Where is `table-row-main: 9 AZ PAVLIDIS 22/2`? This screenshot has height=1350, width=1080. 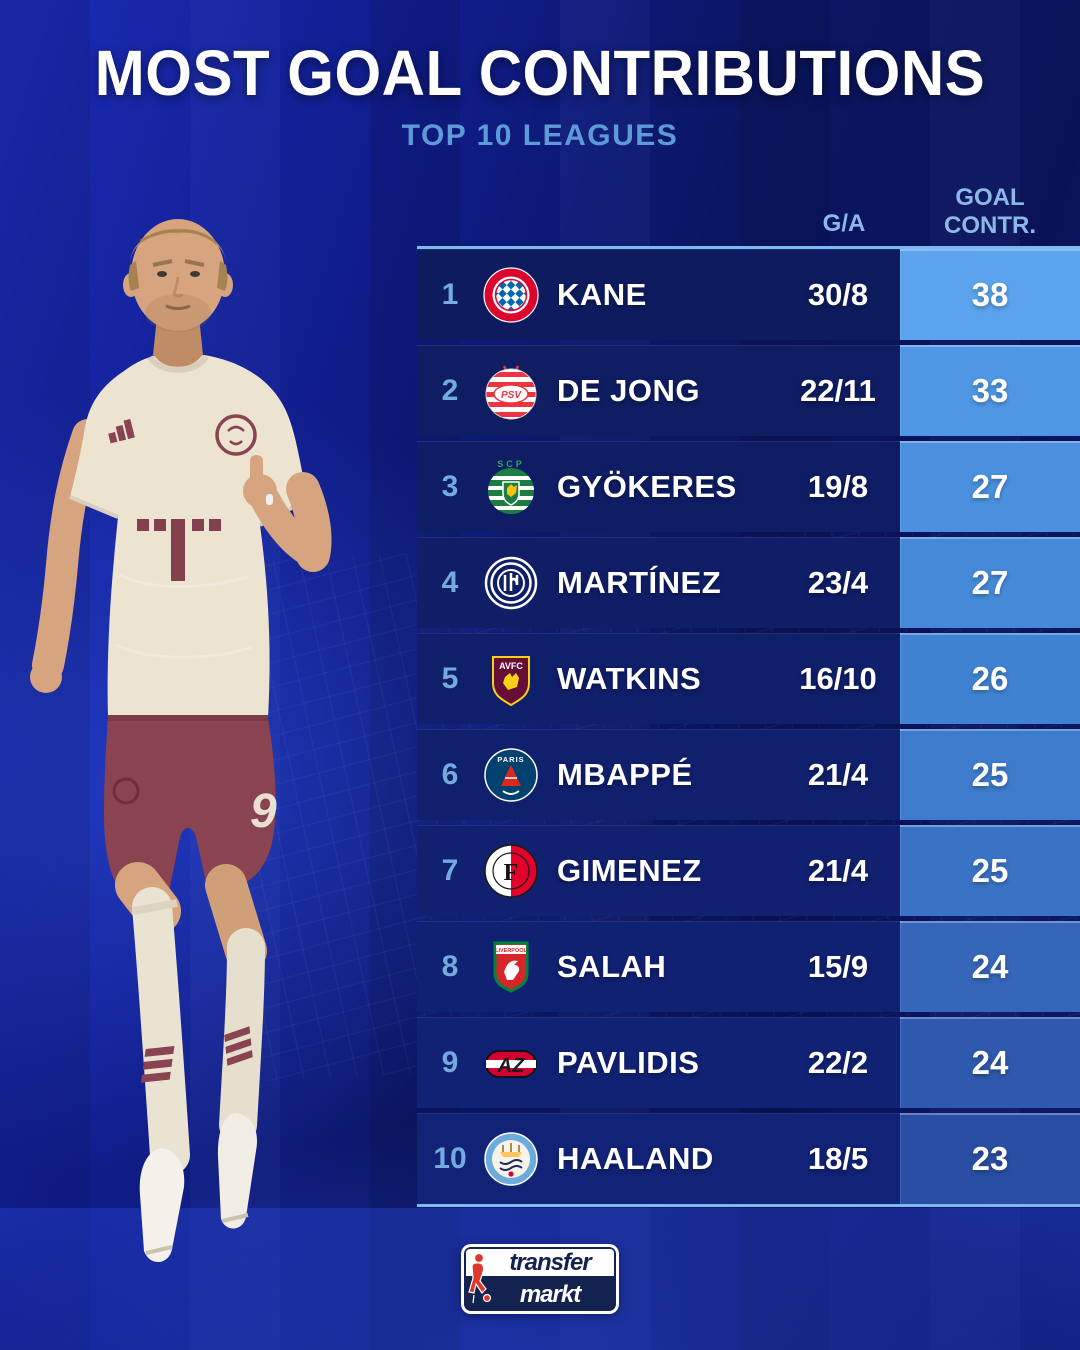
table-row-main: 9 AZ PAVLIDIS 22/2 is located at coordinates (658, 1062).